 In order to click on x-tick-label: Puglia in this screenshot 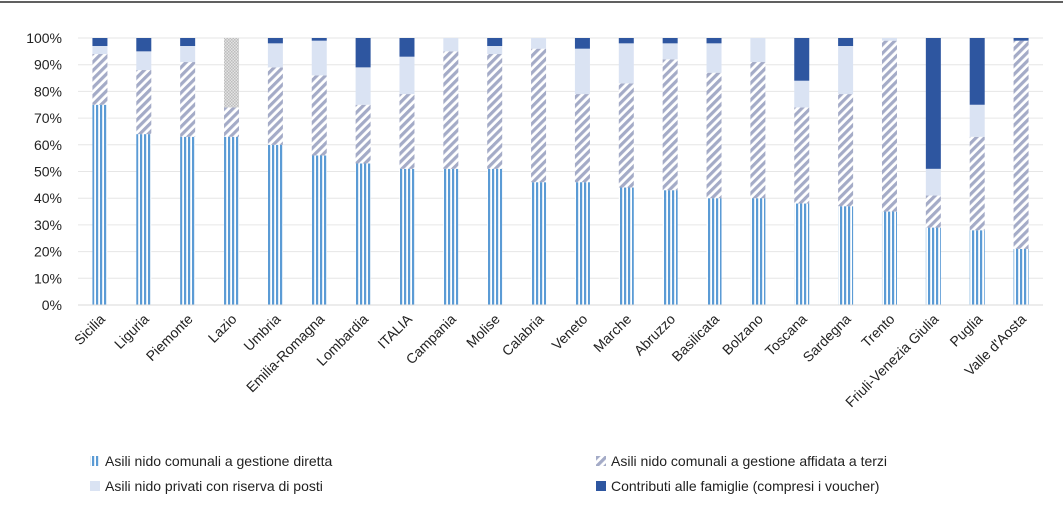, I will do `click(965, 330)`.